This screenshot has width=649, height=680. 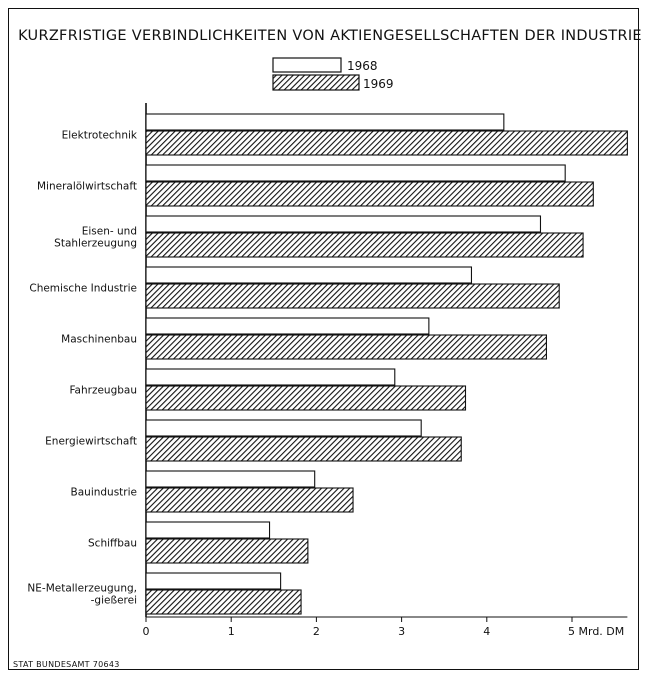 What do you see at coordinates (362, 66) in the screenshot?
I see `legend-label-1968: 1968` at bounding box center [362, 66].